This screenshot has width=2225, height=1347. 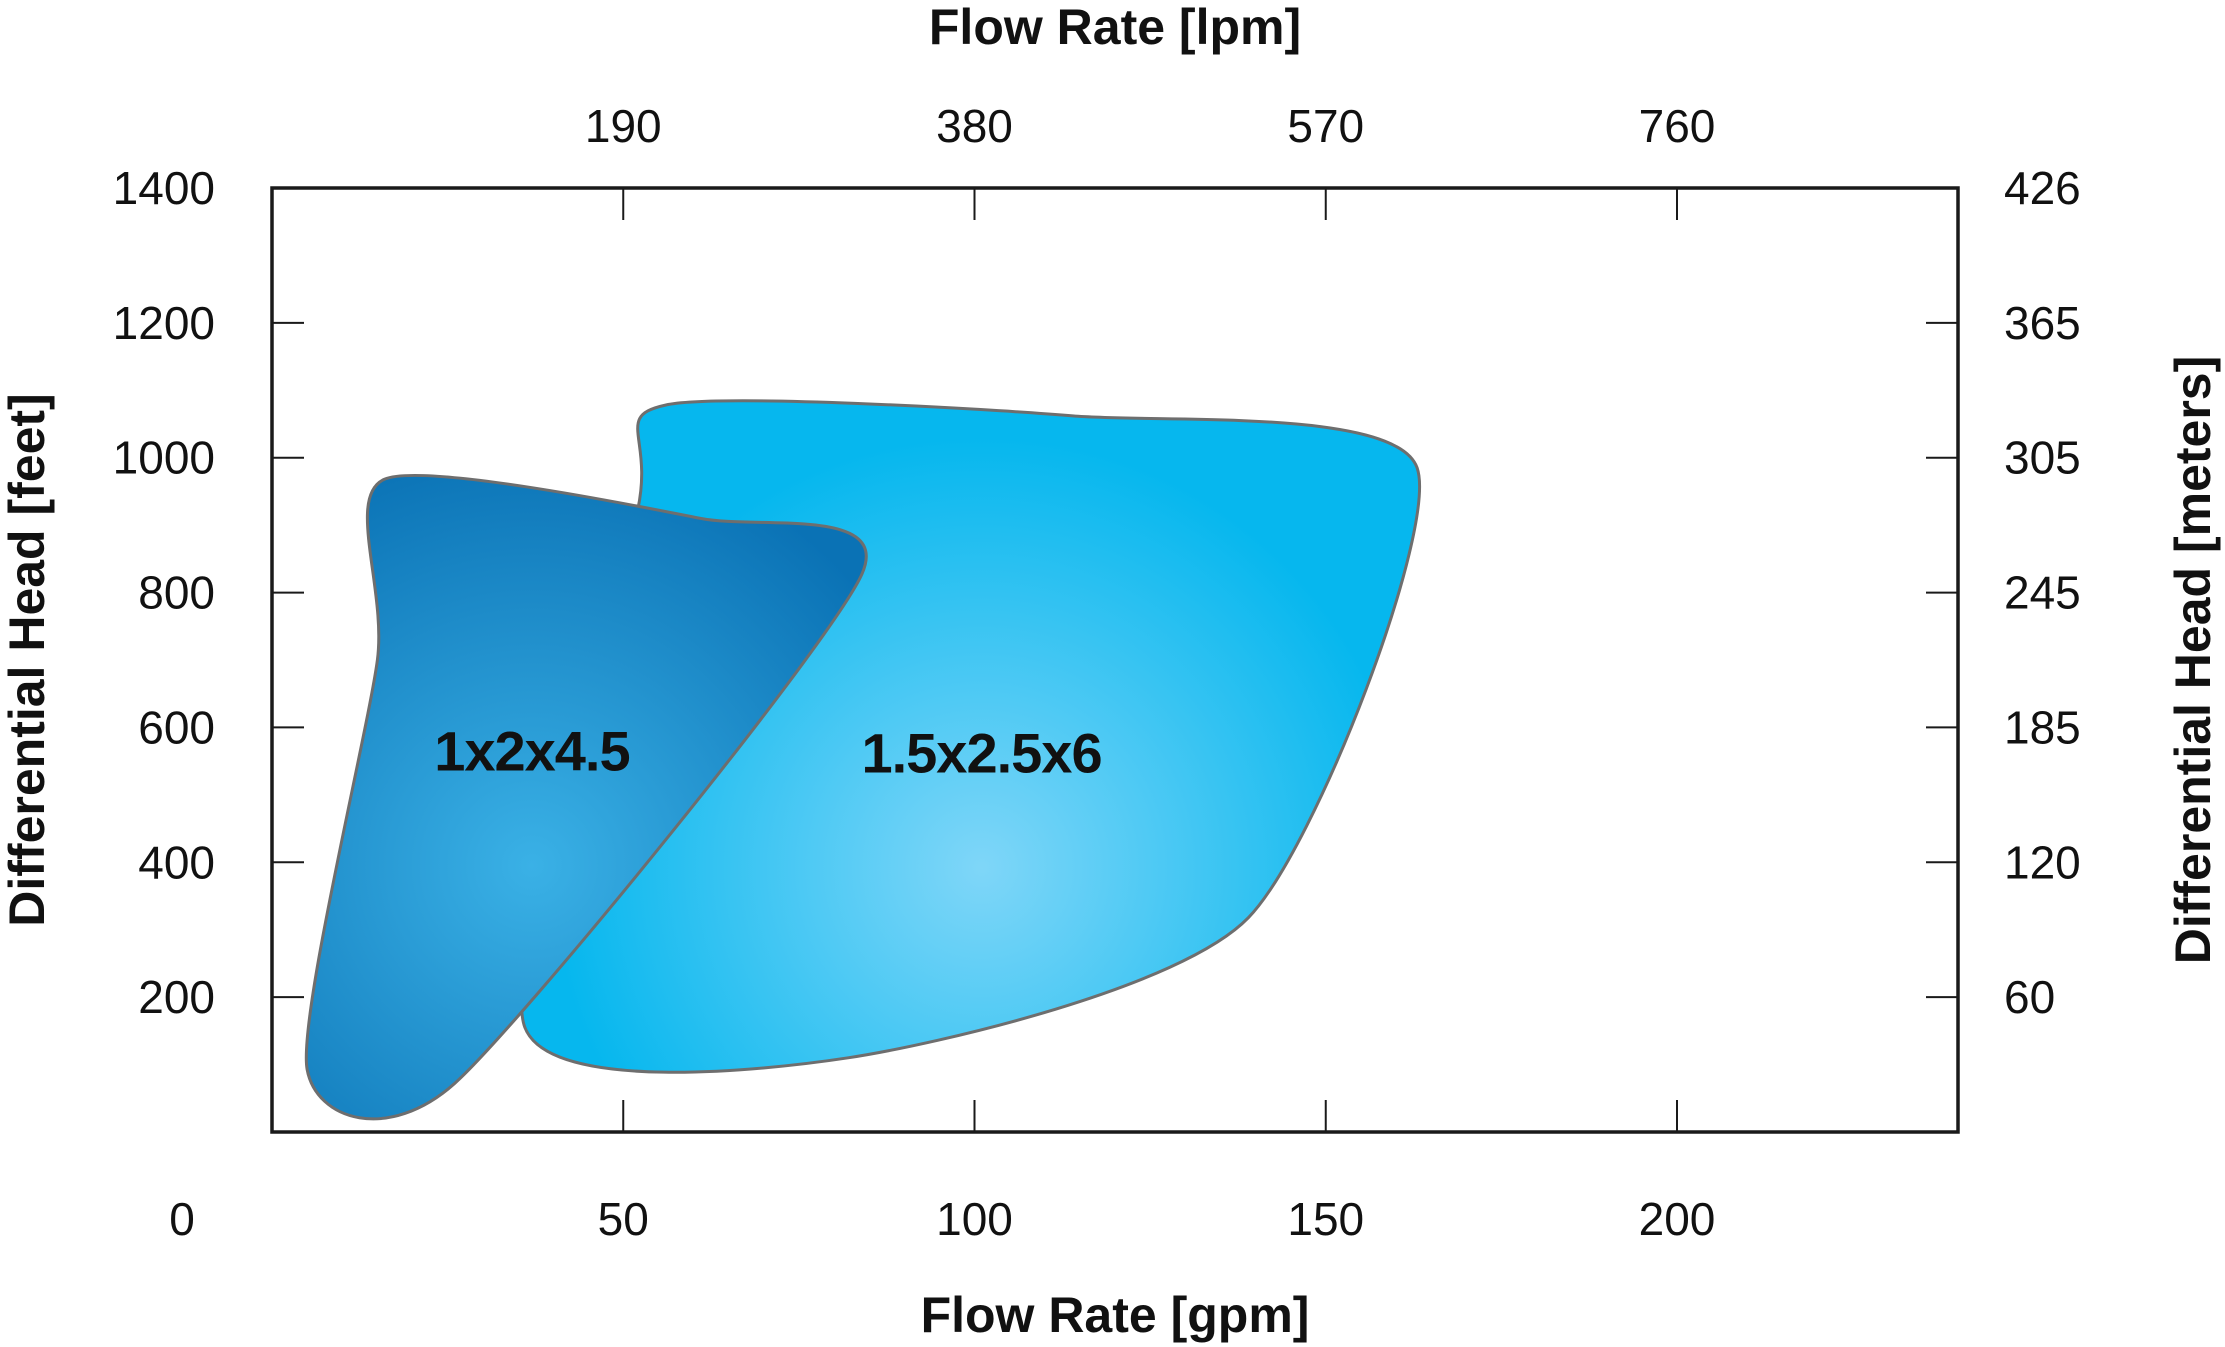 What do you see at coordinates (2029, 997) in the screenshot?
I see `y2-tick-label: 60` at bounding box center [2029, 997].